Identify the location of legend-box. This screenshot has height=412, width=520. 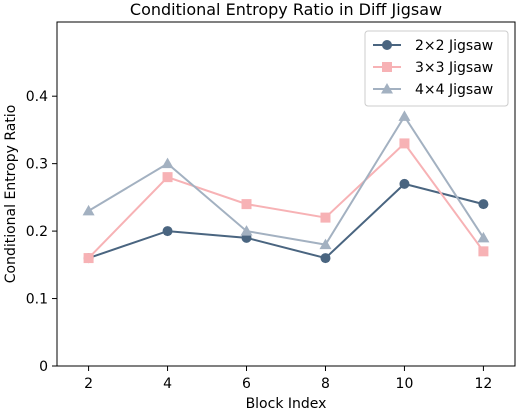
(436, 68).